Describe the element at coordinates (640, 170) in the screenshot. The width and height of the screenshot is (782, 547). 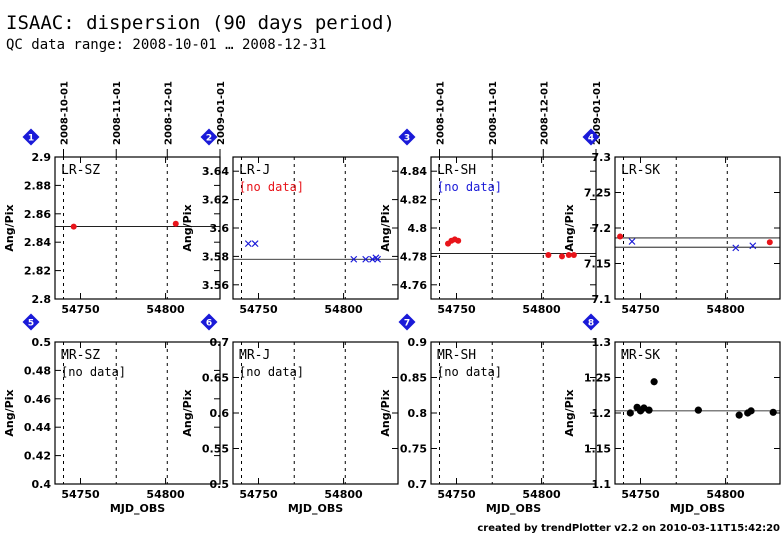
I see `panel-label: LR-SK` at that location.